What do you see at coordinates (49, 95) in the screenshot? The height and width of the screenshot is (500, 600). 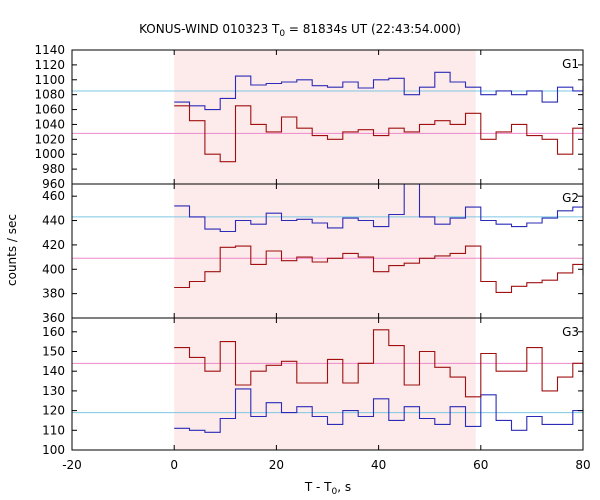 I see `y-tick-label: 1080` at bounding box center [49, 95].